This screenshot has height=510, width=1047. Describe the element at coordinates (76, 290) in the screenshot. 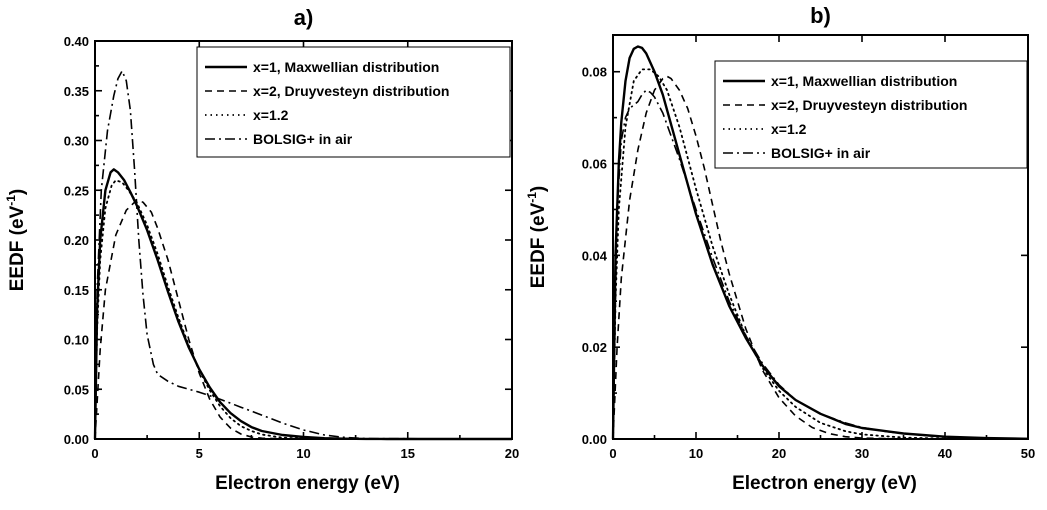

I see `y-tick-label: 0.15` at that location.